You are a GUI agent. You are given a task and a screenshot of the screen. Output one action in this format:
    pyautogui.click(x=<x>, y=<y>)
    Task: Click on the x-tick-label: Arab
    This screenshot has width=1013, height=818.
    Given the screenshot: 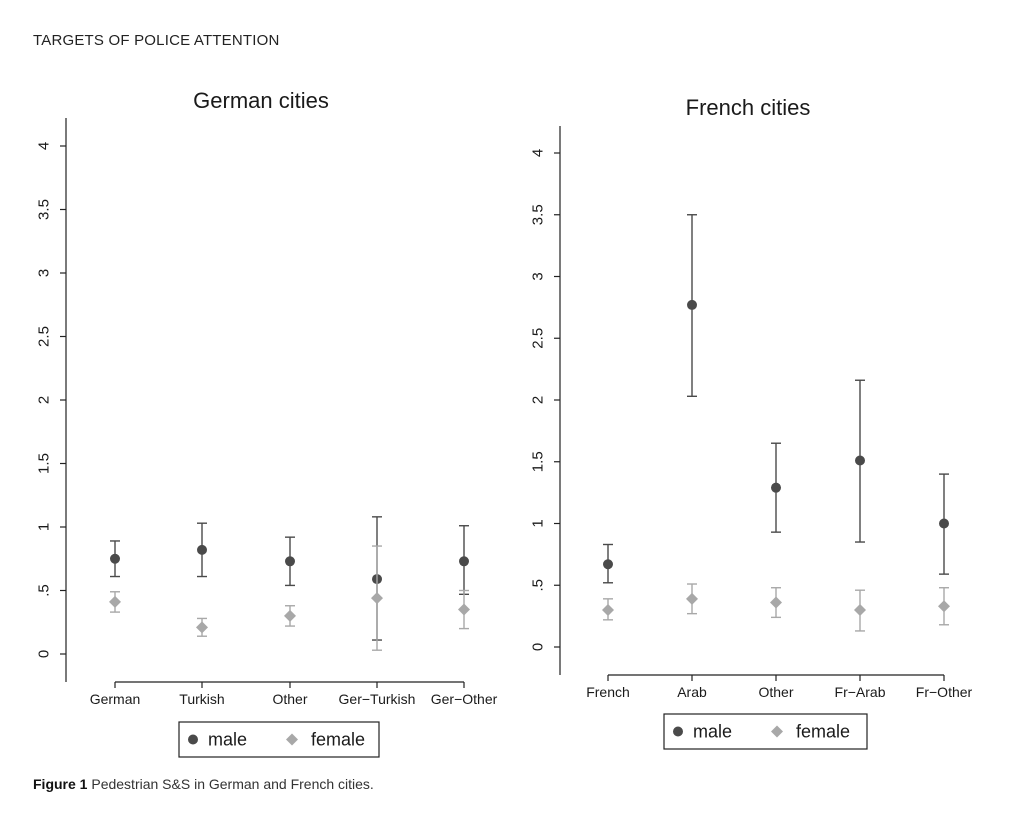 What is the action you would take?
    pyautogui.click(x=692, y=692)
    